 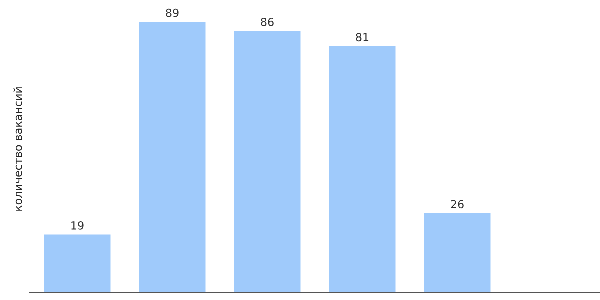 I want to click on y-axis-title: количество вакансий, so click(x=18, y=149).